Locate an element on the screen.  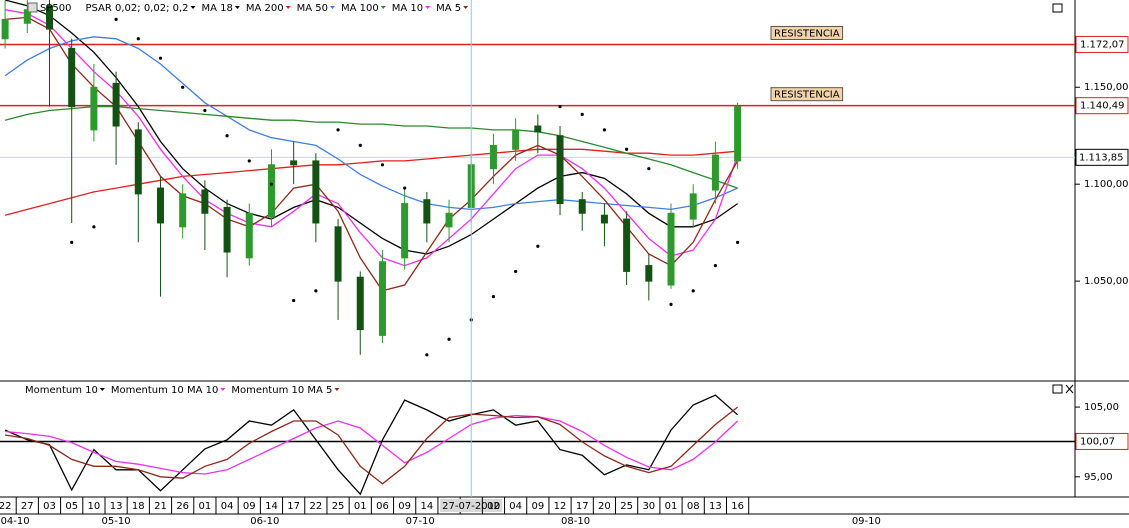
legend-entry: MA 10 is located at coordinates (407, 8).